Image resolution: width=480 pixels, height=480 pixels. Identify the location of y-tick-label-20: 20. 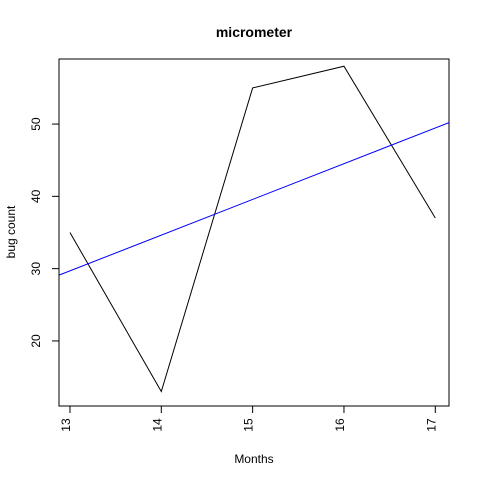
(36, 341).